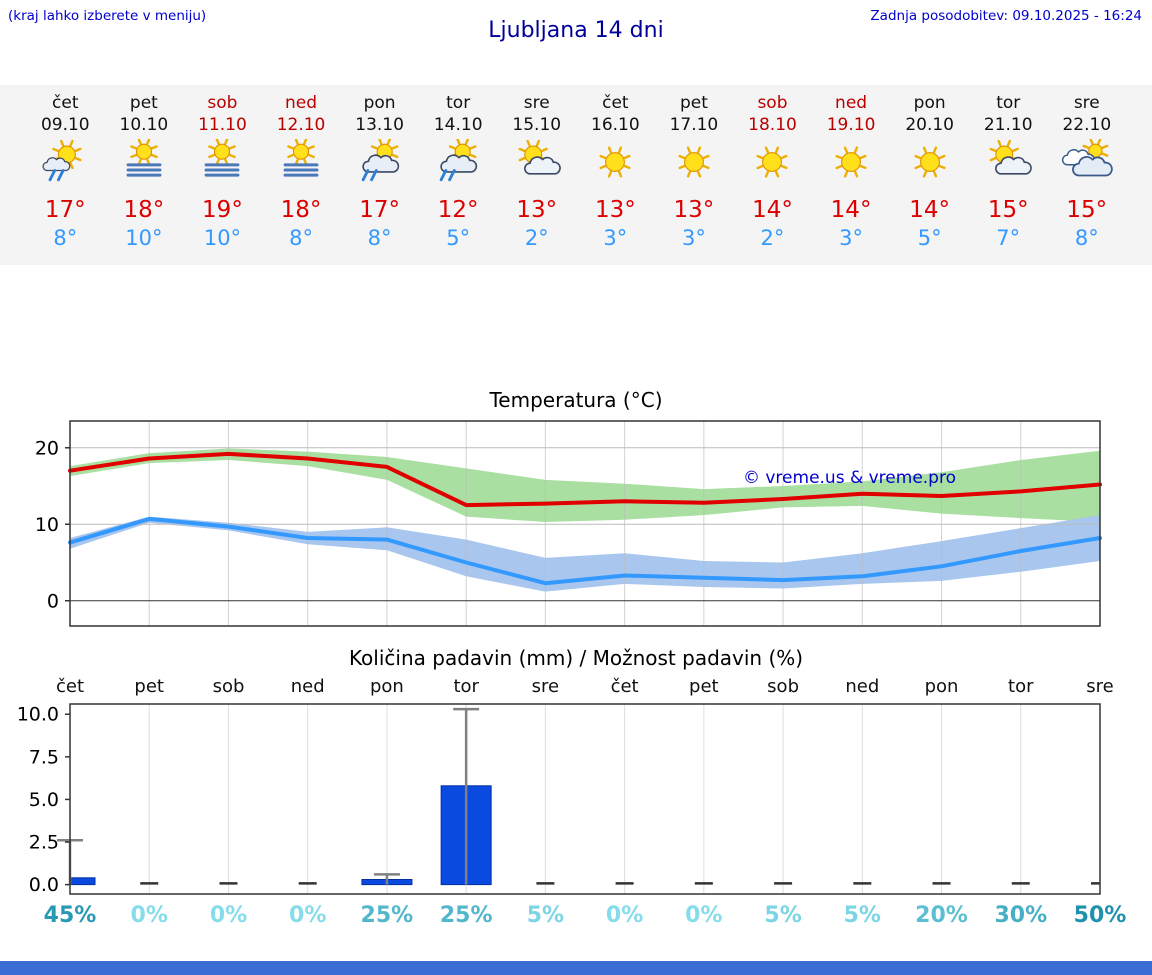 The width and height of the screenshot is (1152, 975). Describe the element at coordinates (537, 125) in the screenshot. I see `day-date: 15.10` at that location.